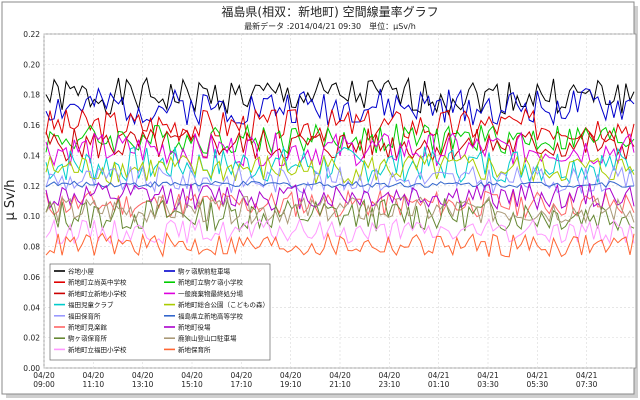  I want to click on legend-entry: 新地町立駒ケ嶺小学校, so click(211, 282).